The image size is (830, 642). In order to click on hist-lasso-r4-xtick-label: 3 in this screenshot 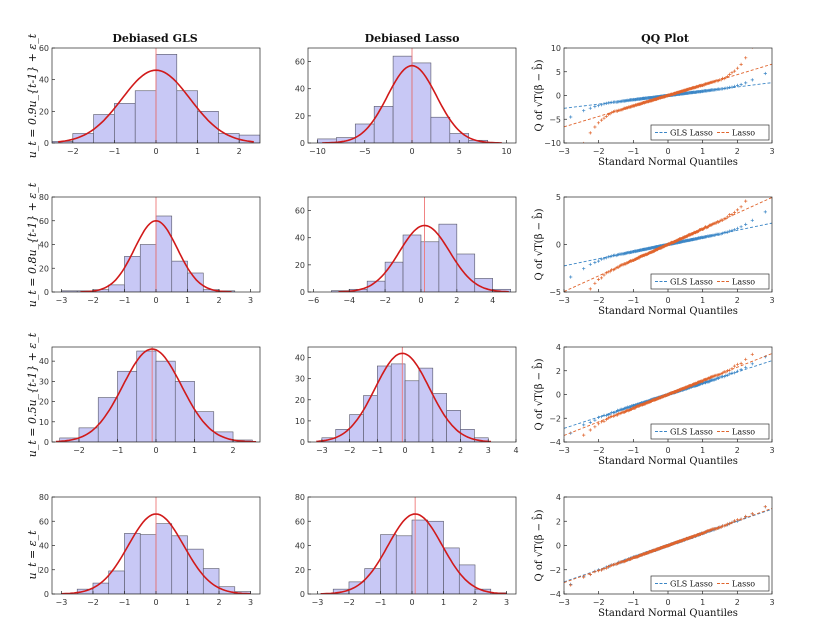, I will do `click(506, 602)`.